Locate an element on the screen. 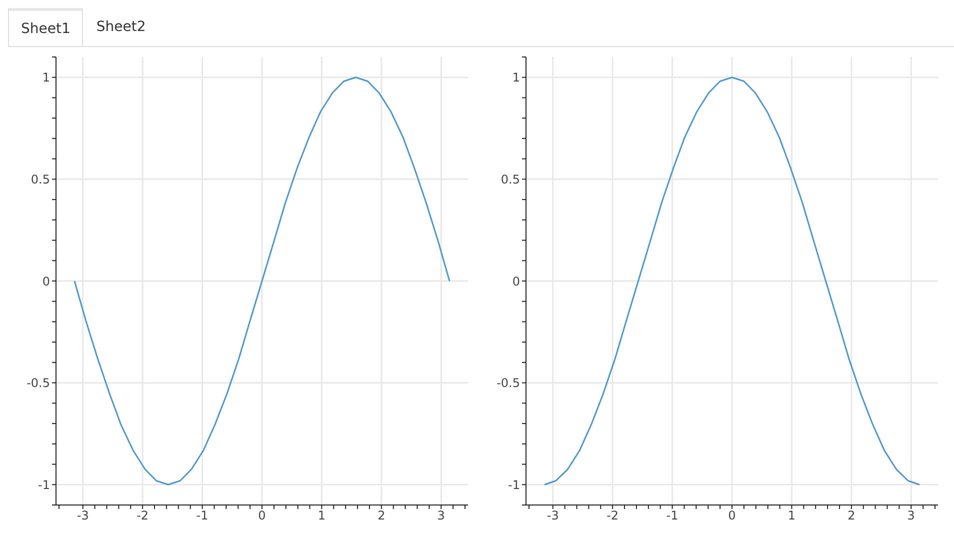 This screenshot has height=534, width=954. text: Sheet1 is located at coordinates (46, 27).